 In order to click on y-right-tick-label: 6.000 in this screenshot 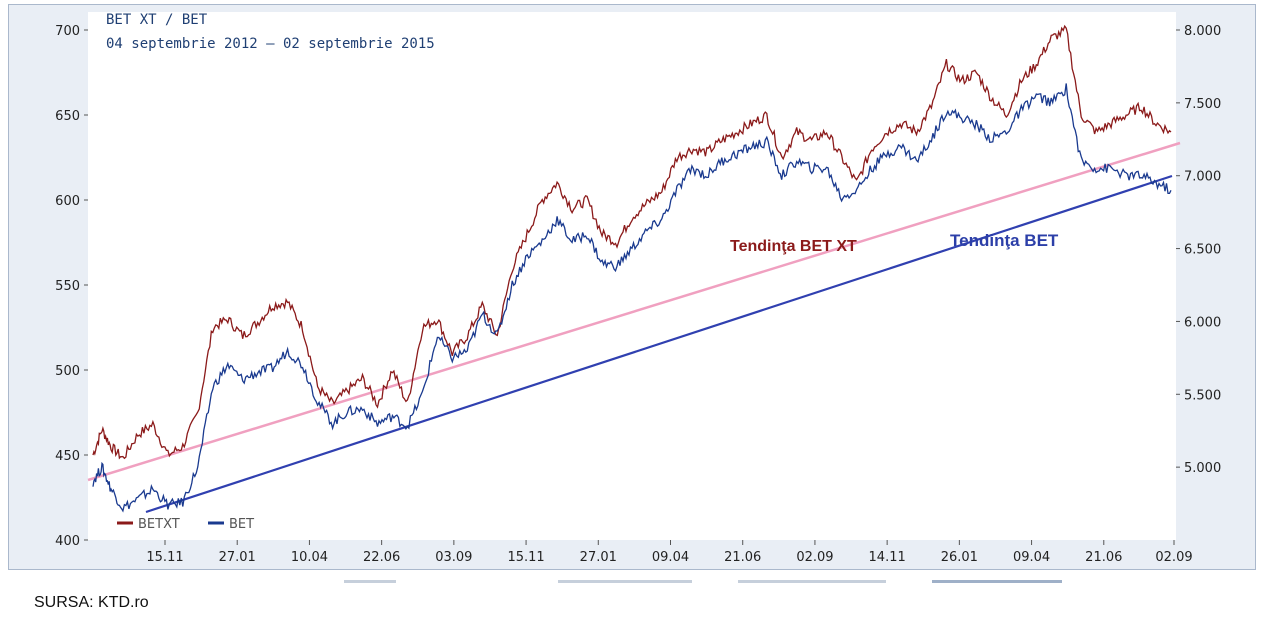, I will do `click(1202, 322)`.